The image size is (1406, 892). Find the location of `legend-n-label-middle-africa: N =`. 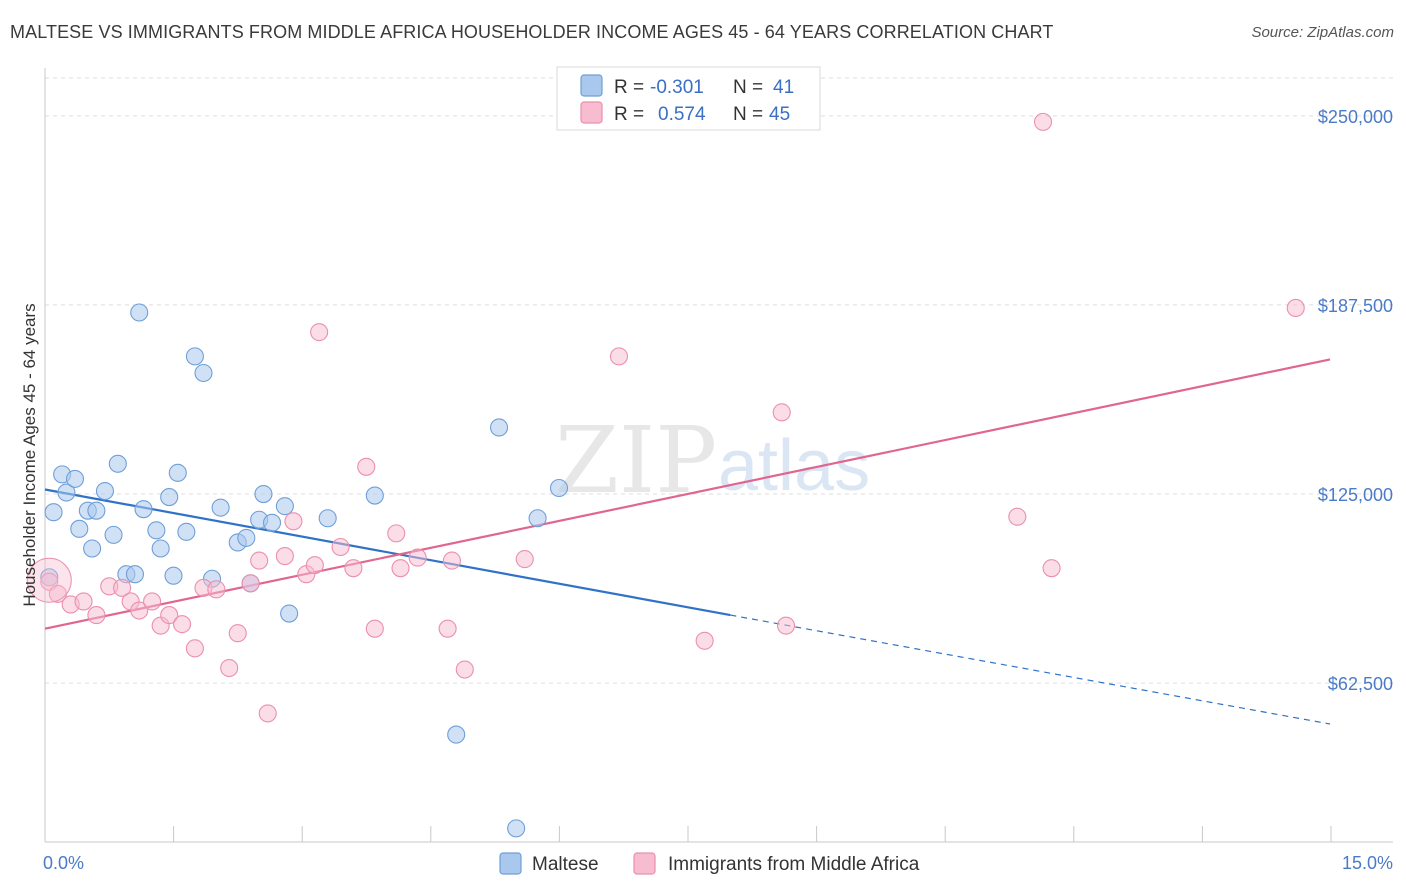

legend-n-label-middle-africa: N = is located at coordinates (748, 114).